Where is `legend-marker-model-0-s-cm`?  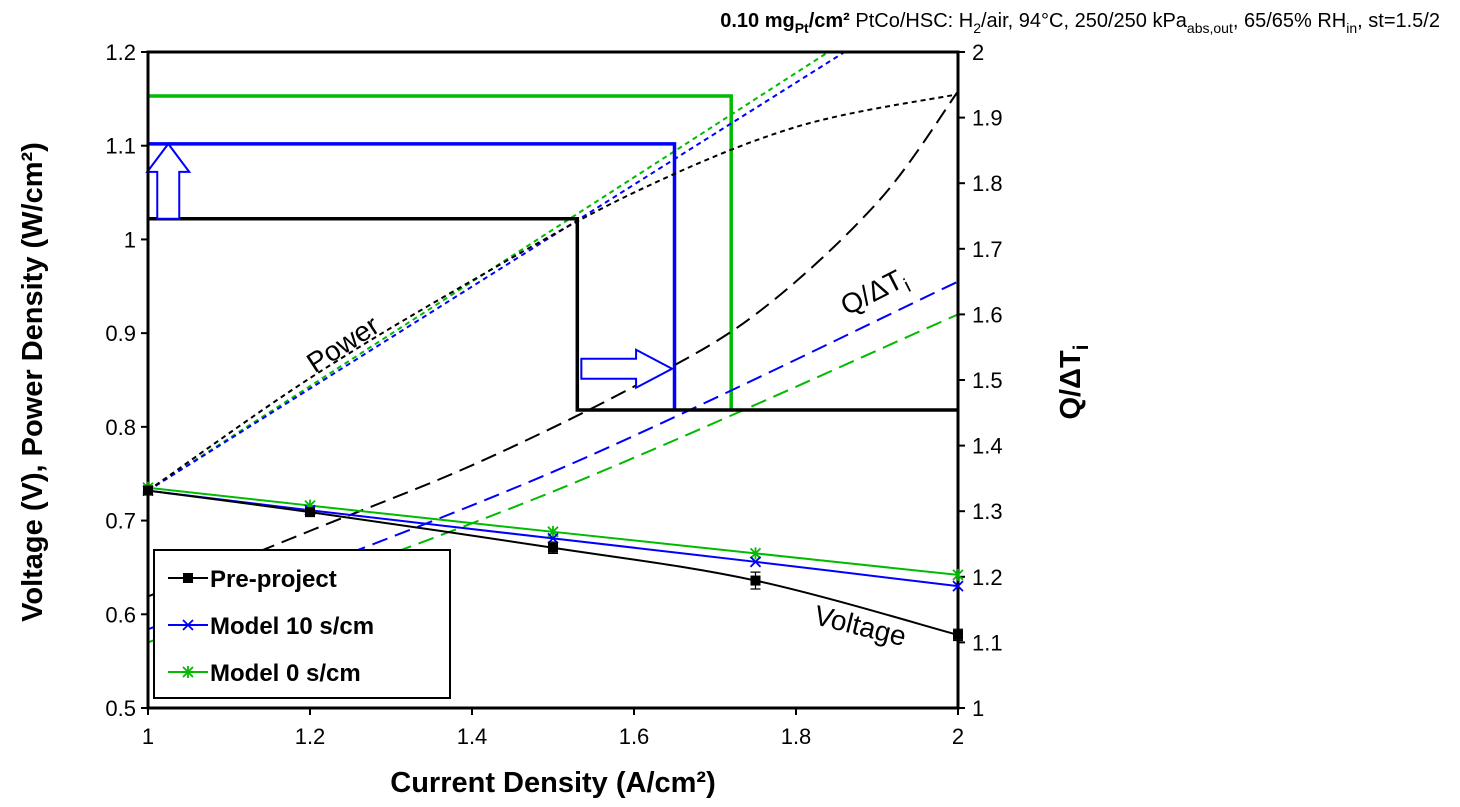 legend-marker-model-0-s-cm is located at coordinates (188, 672).